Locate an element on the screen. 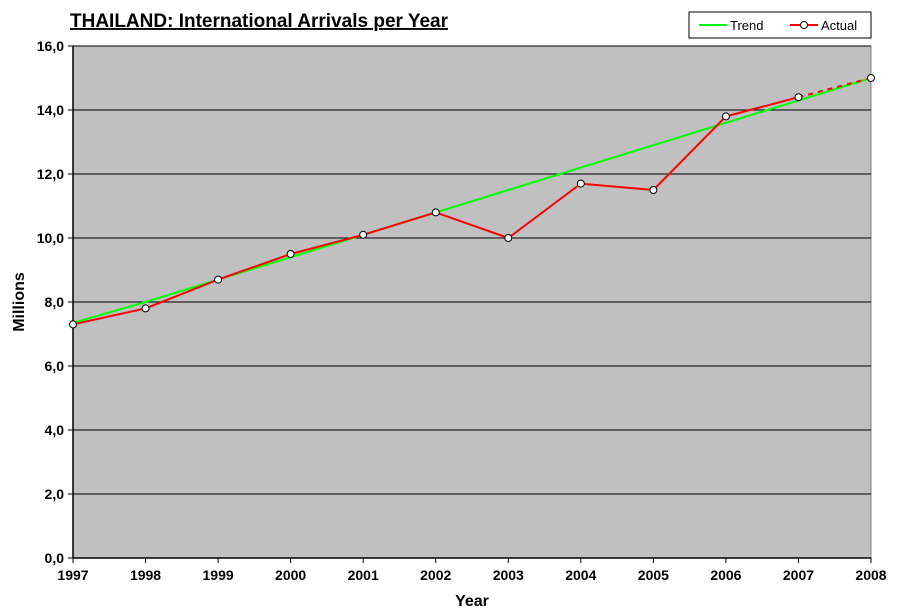  y-axis-title: Millions is located at coordinates (19, 302).